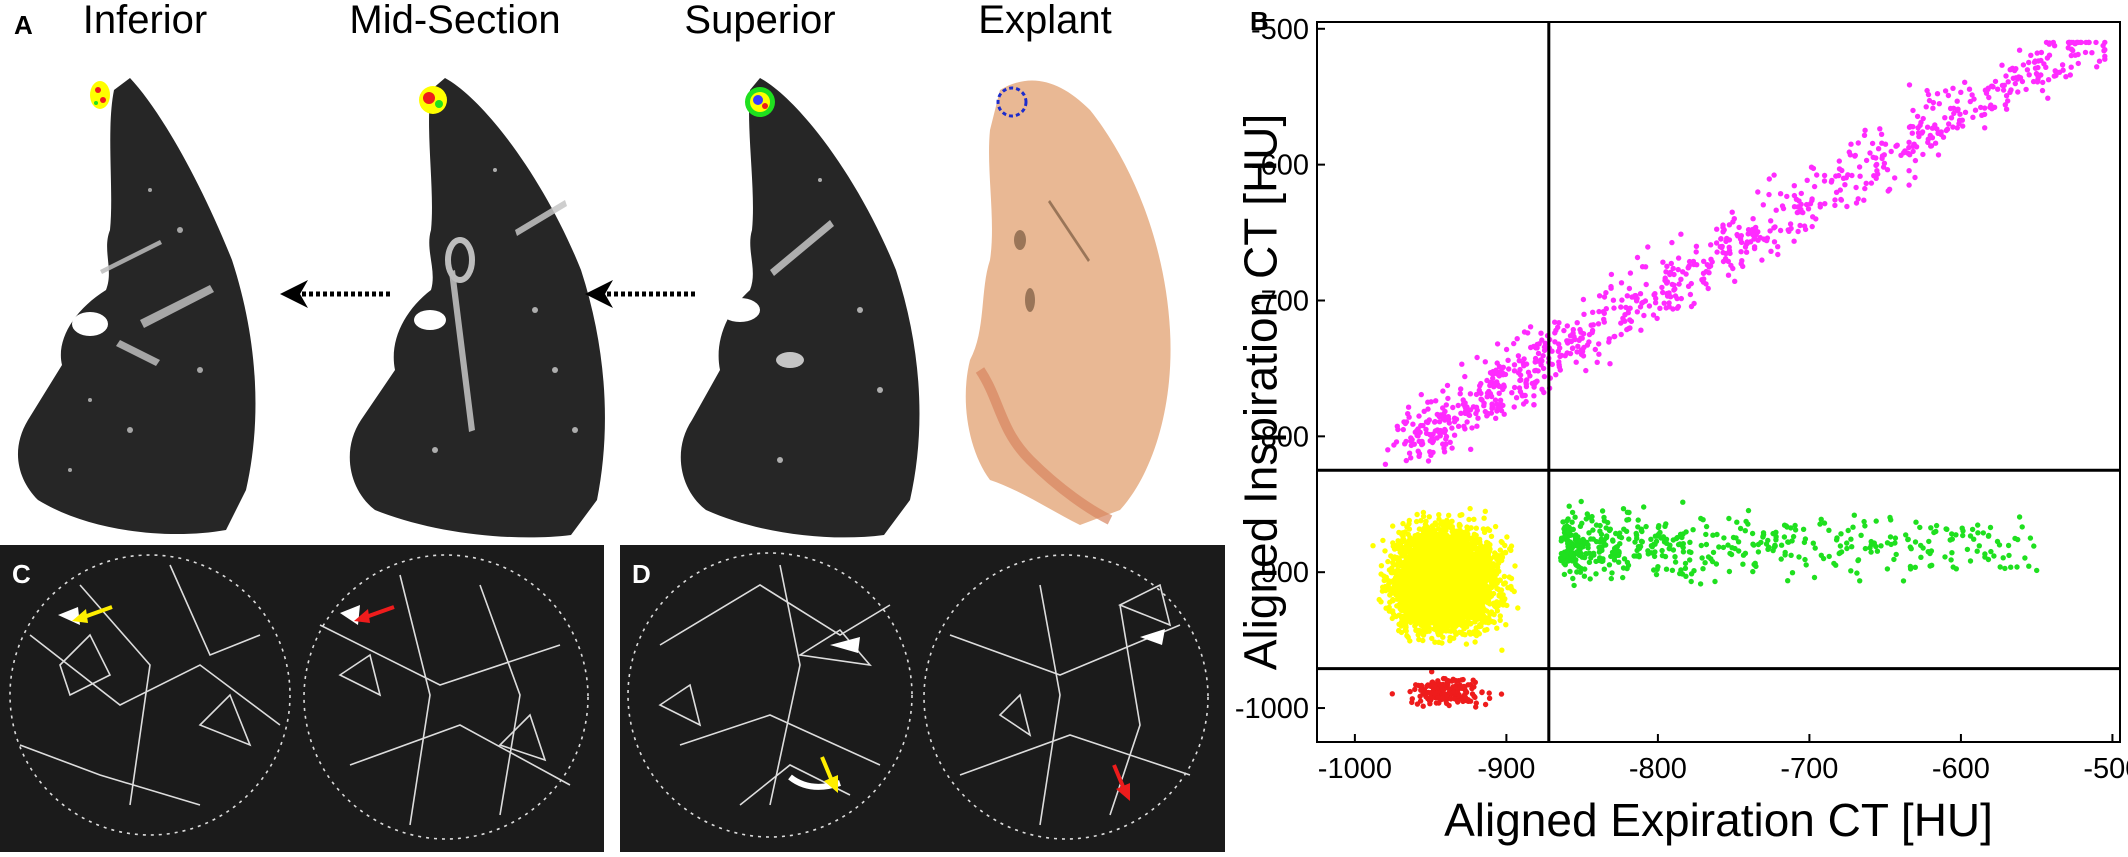  Describe the element at coordinates (299, 697) in the screenshot. I see `micro-ct-c` at that location.